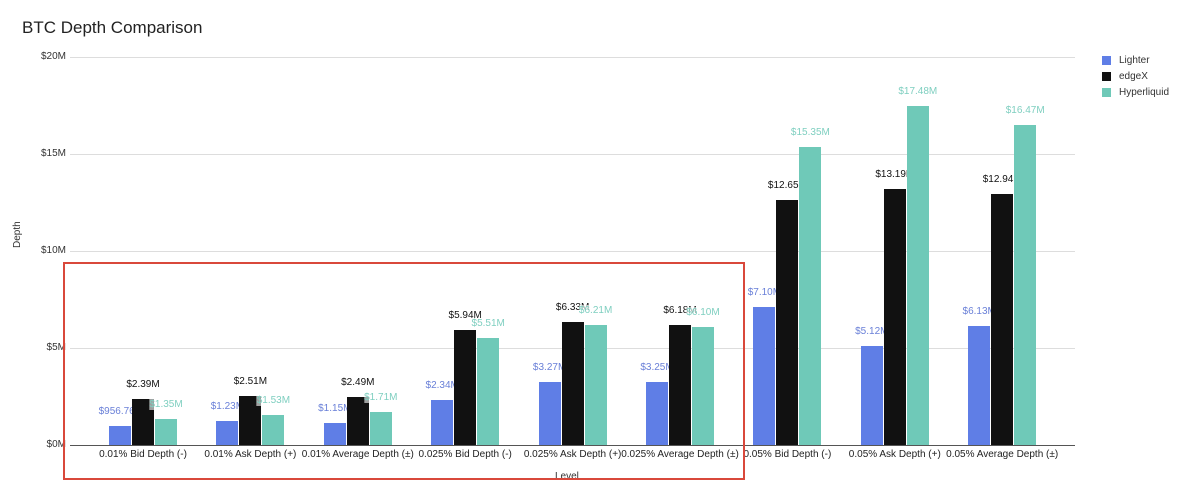 Image resolution: width=1200 pixels, height=487 pixels. I want to click on legend-item-lighter: Lighter, so click(1135, 60).